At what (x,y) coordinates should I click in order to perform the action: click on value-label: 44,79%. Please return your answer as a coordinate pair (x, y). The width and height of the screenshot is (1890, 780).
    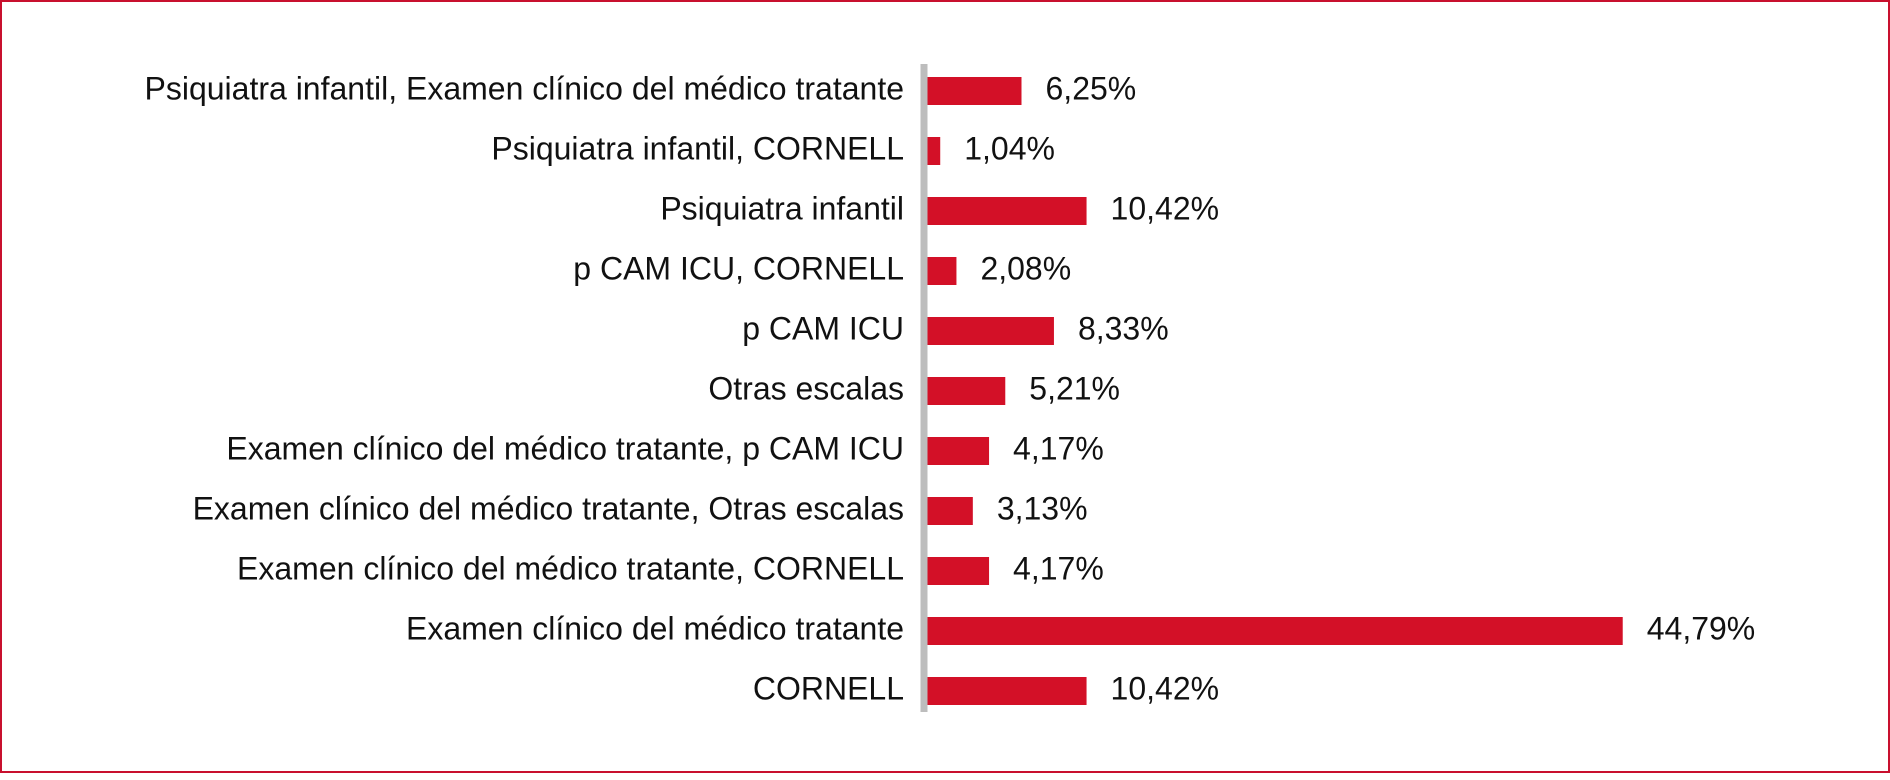
    Looking at the image, I should click on (1701, 628).